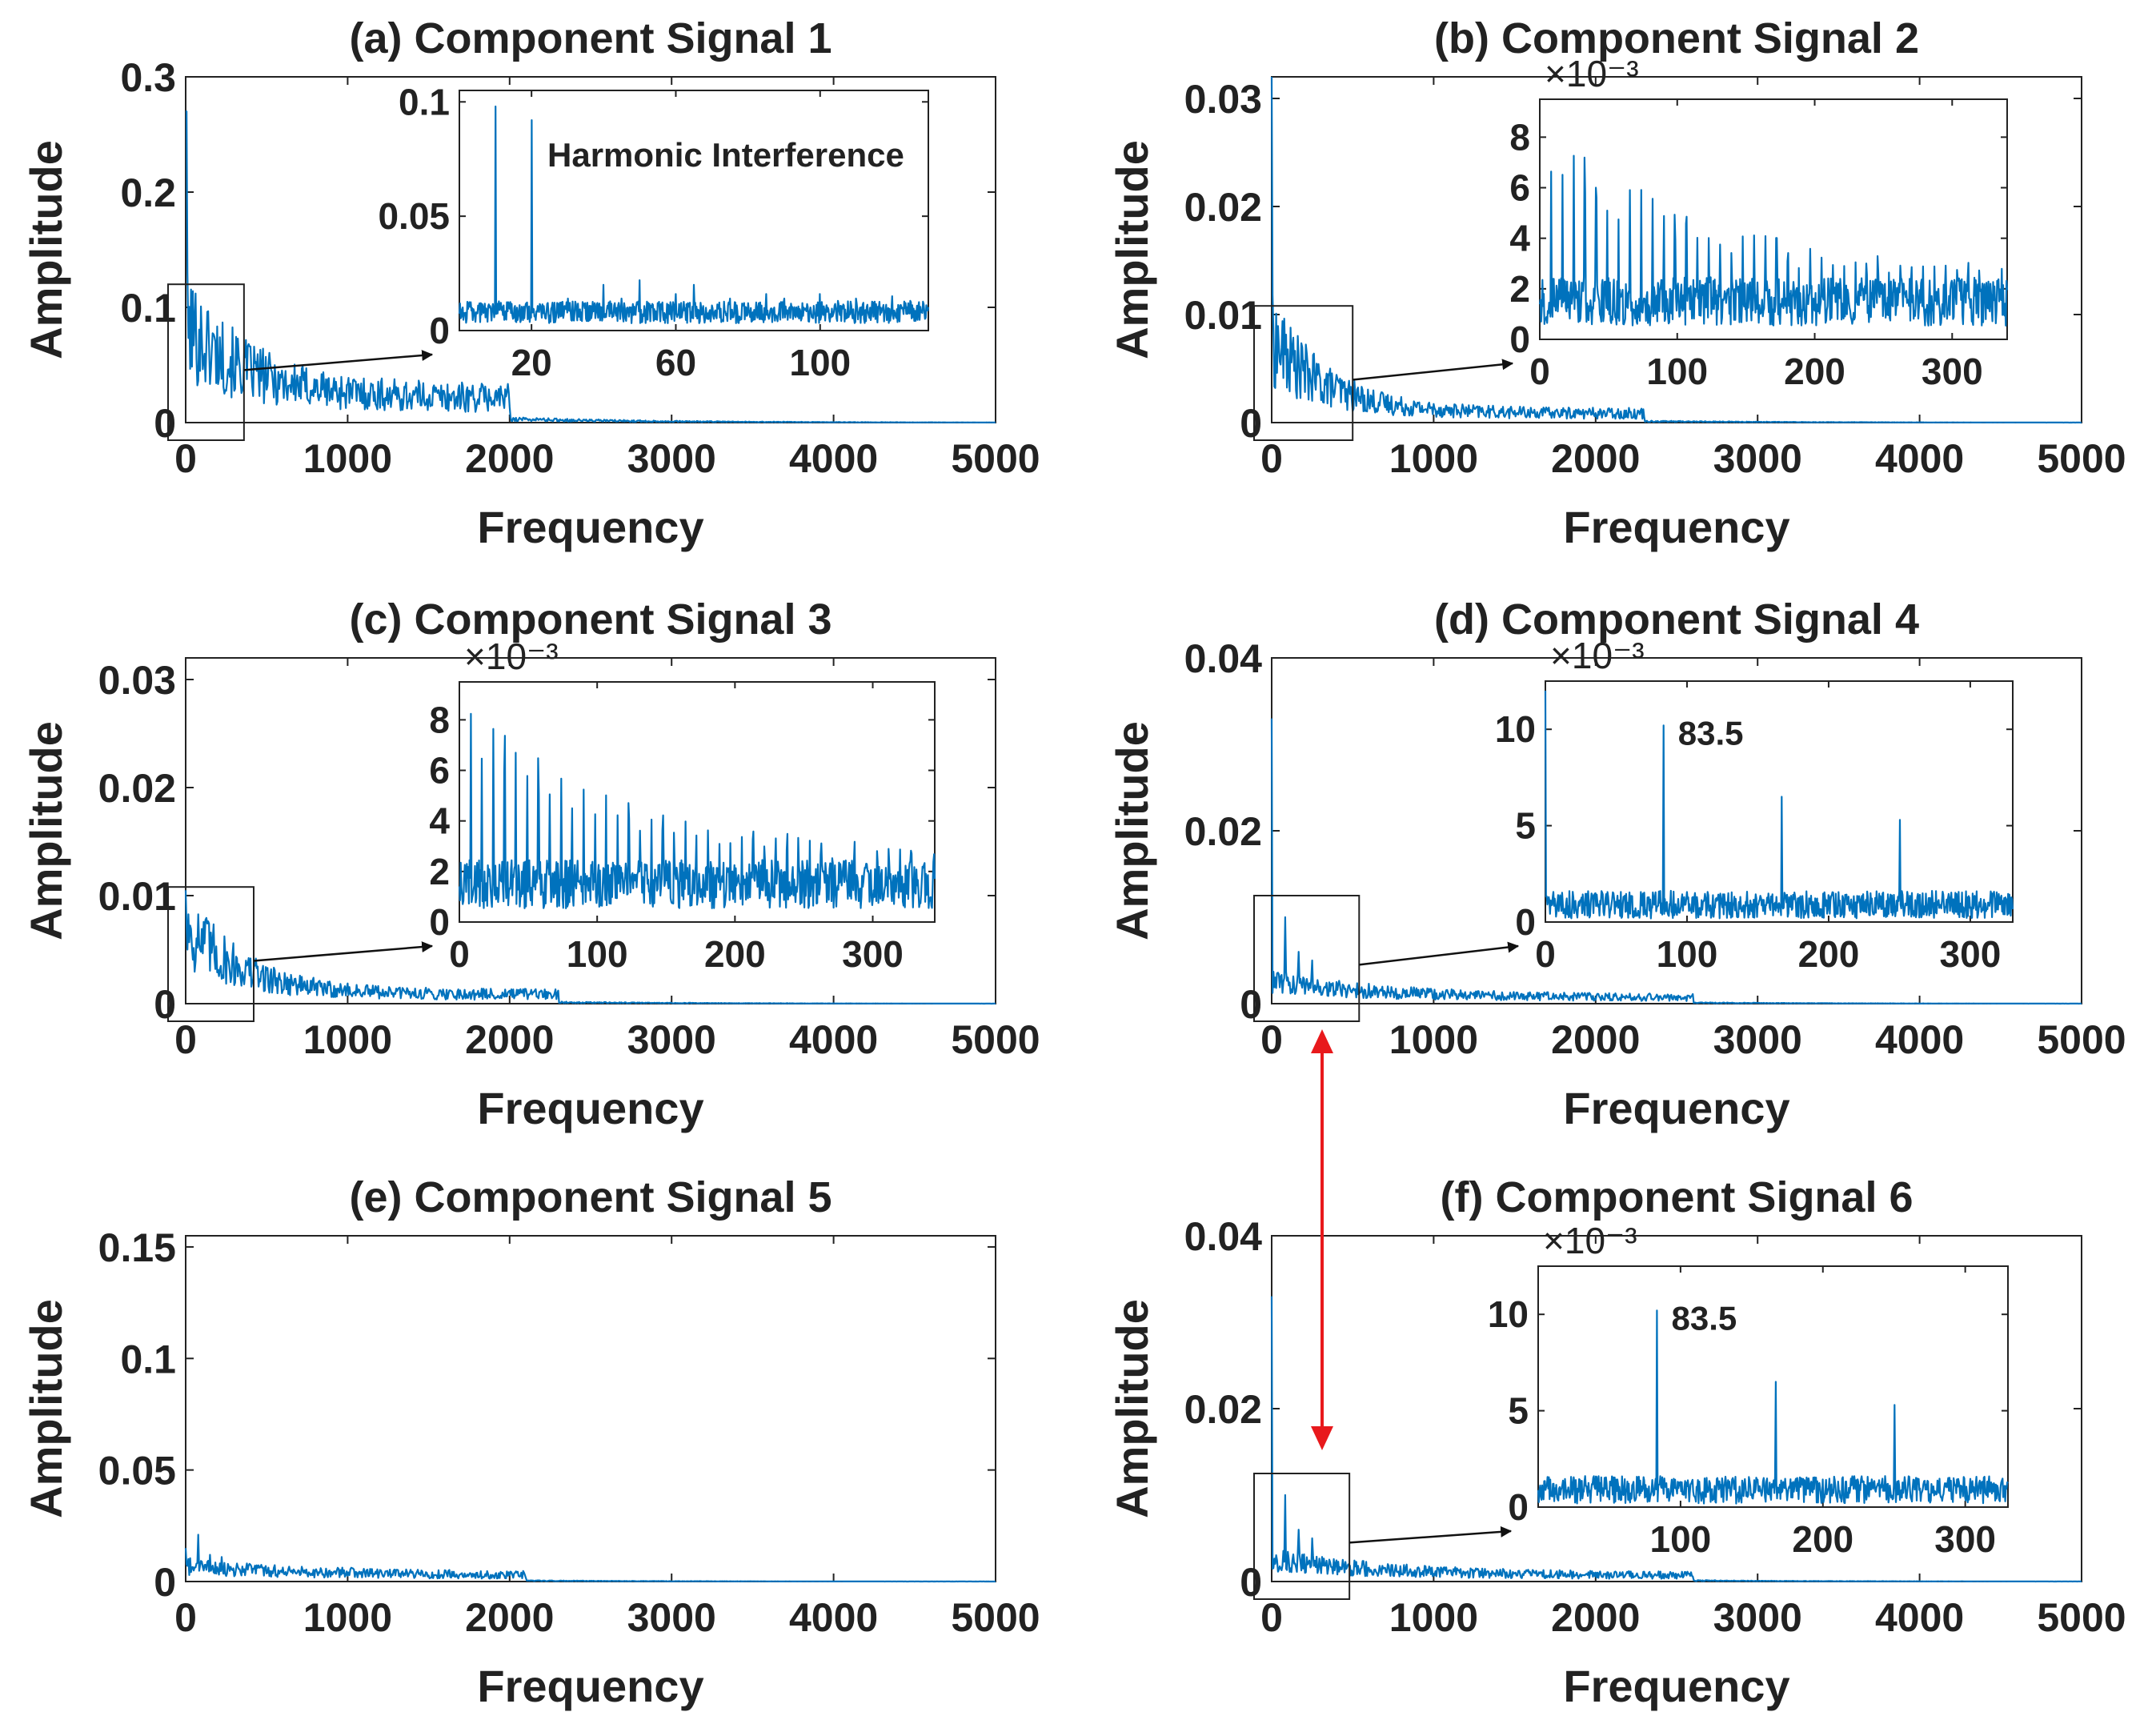  I want to click on panel-b-xtick-label: 1000, so click(1434, 458).